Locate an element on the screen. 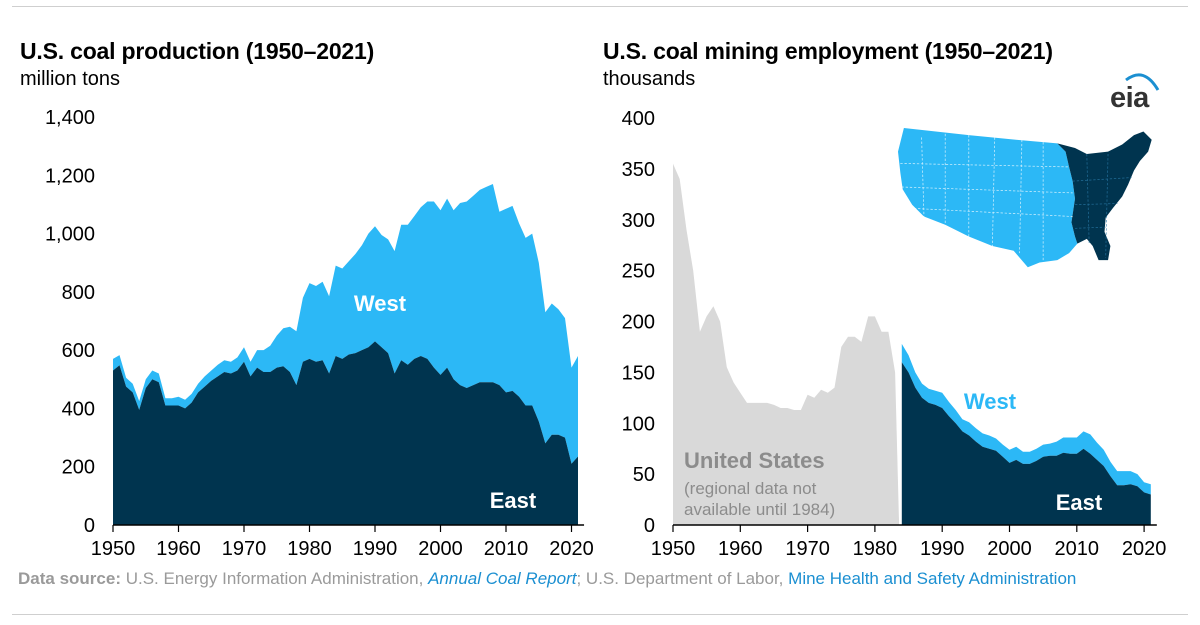 Image resolution: width=1200 pixels, height=625 pixels. y-tick-label: 100 is located at coordinates (638, 424).